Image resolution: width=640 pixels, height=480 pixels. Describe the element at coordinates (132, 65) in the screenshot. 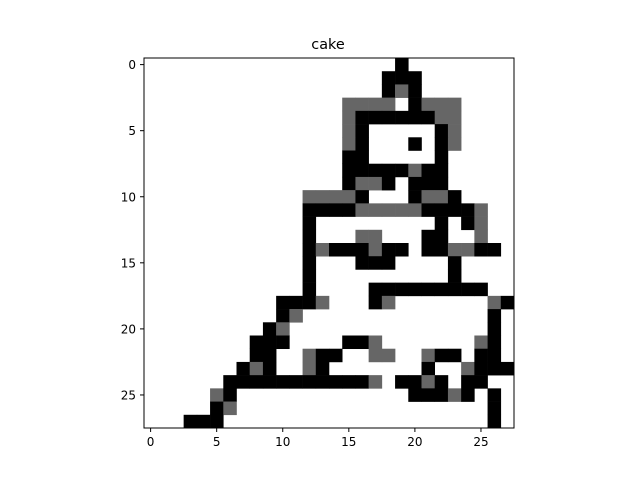

I see `y-tick-label: 0` at that location.